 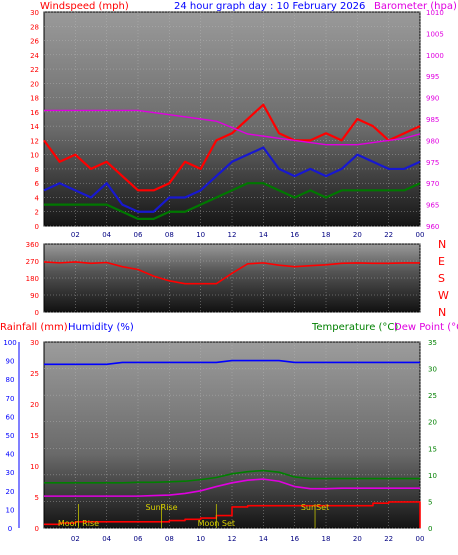 I want to click on wind-x-tick-label: 18, so click(x=326, y=235).